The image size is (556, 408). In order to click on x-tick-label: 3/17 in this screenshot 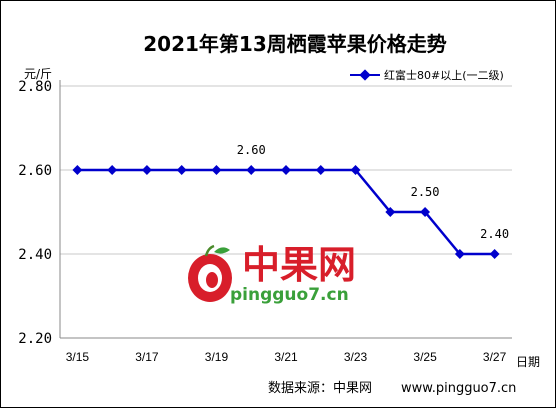, I will do `click(147, 357)`.